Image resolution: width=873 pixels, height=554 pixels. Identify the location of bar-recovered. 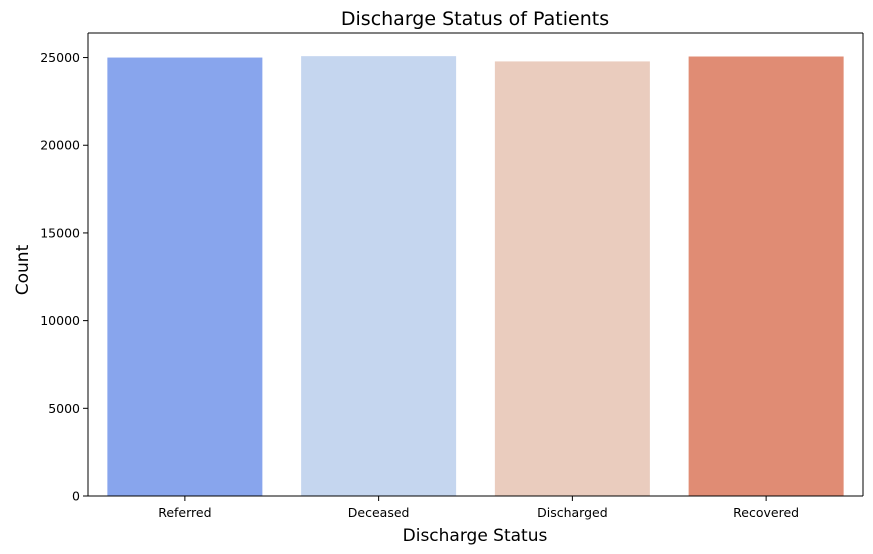
(766, 276).